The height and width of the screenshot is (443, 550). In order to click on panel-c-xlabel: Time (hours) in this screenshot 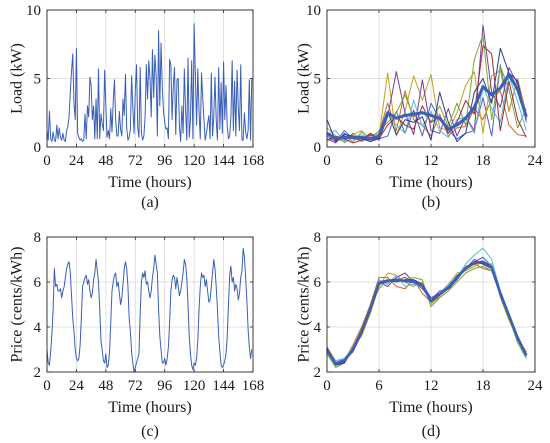, I will do `click(149, 407)`.